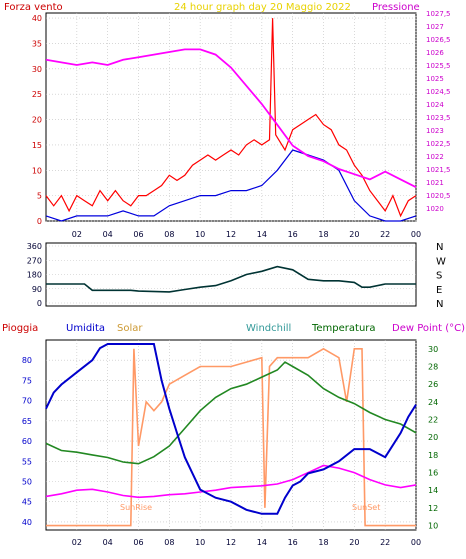 This screenshot has width=466, height=559. I want to click on pressure-y-tick-label: 1027,5, so click(438, 14).